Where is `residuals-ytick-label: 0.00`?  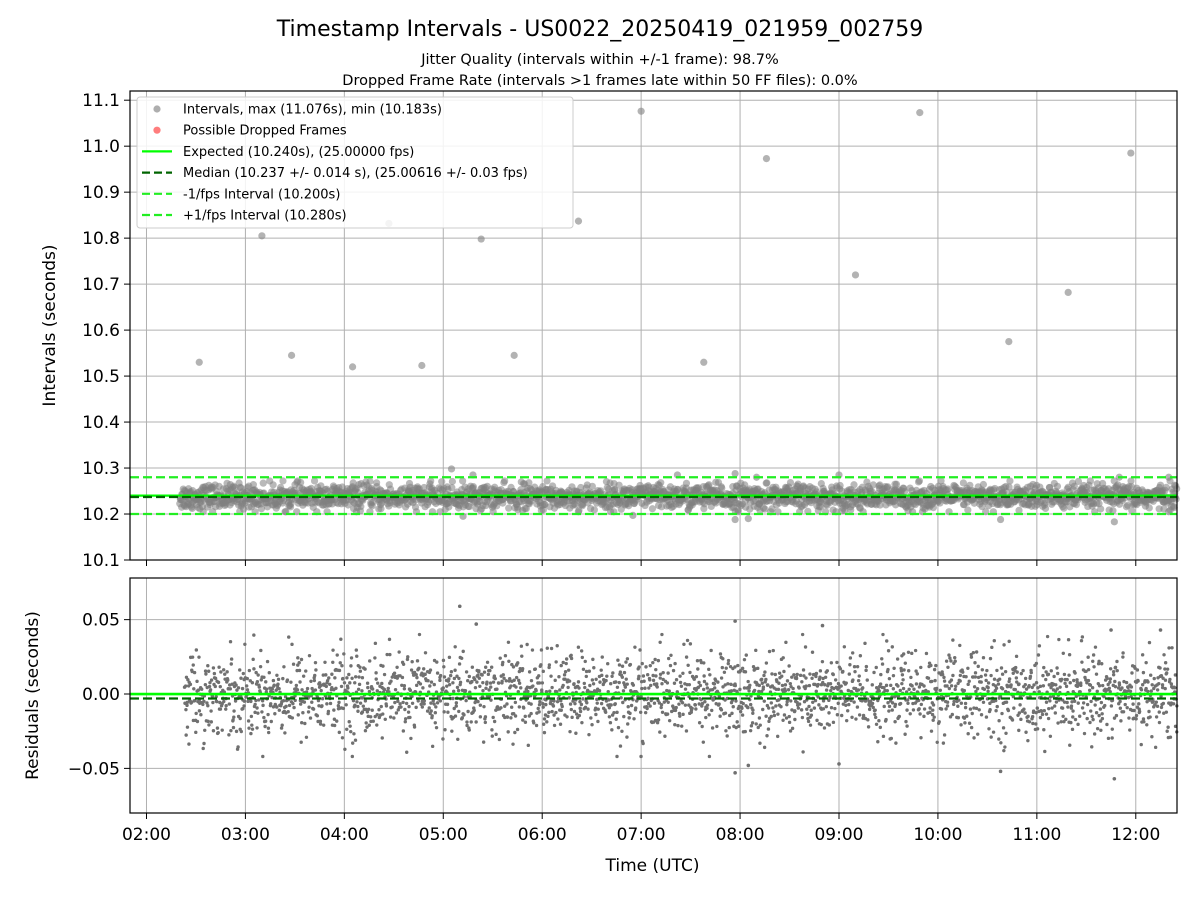 residuals-ytick-label: 0.00 is located at coordinates (101, 695).